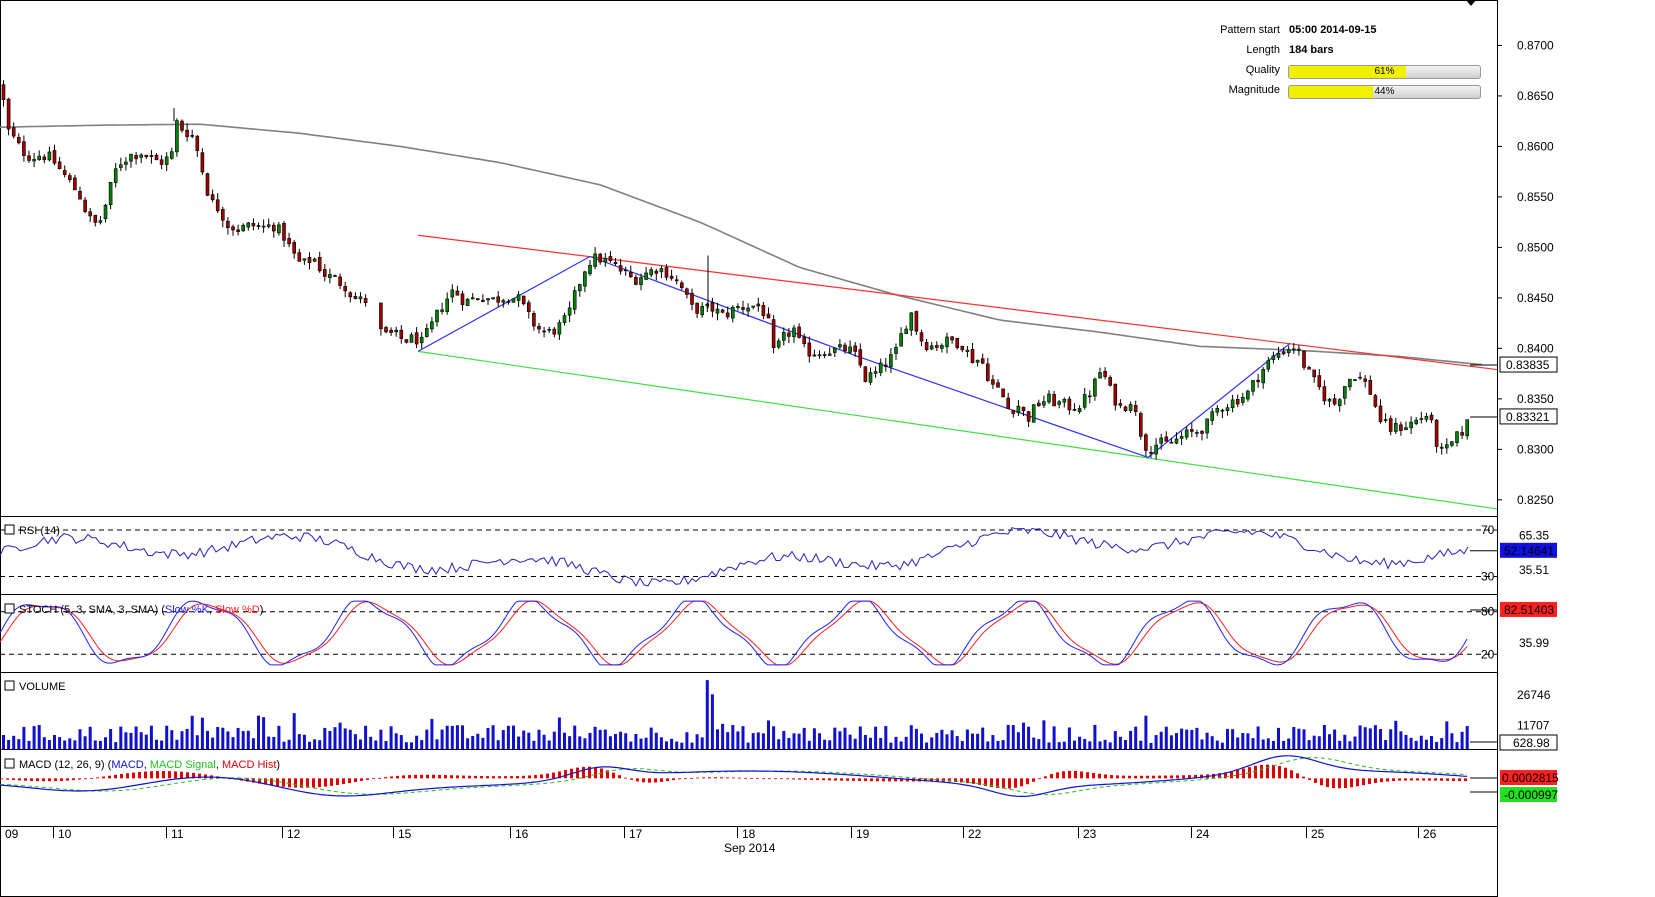 This screenshot has height=897, width=1655. Describe the element at coordinates (778, 633) in the screenshot. I see `stoch-panel: 80 20 35.99 82.51403` at that location.